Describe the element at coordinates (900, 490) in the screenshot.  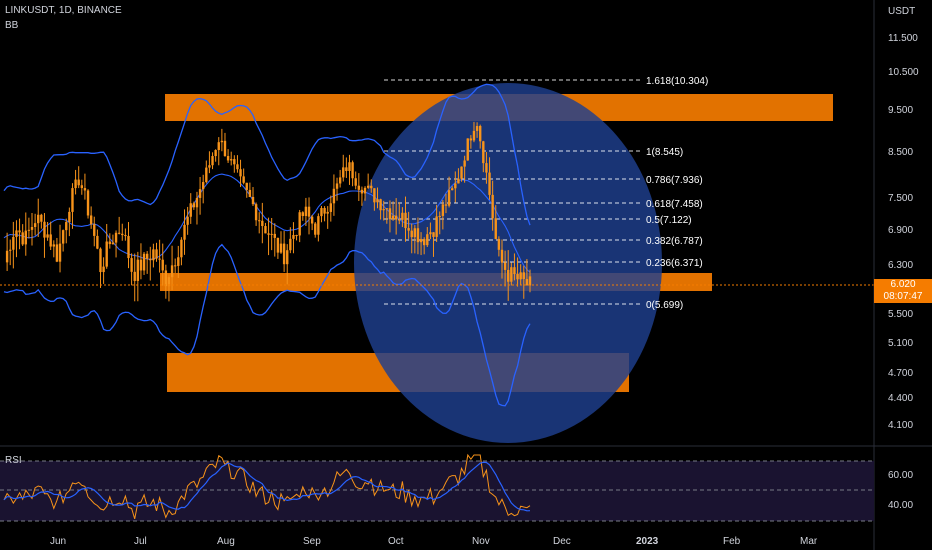
I see `rsi-axis: 60.00 40.00` at that location.